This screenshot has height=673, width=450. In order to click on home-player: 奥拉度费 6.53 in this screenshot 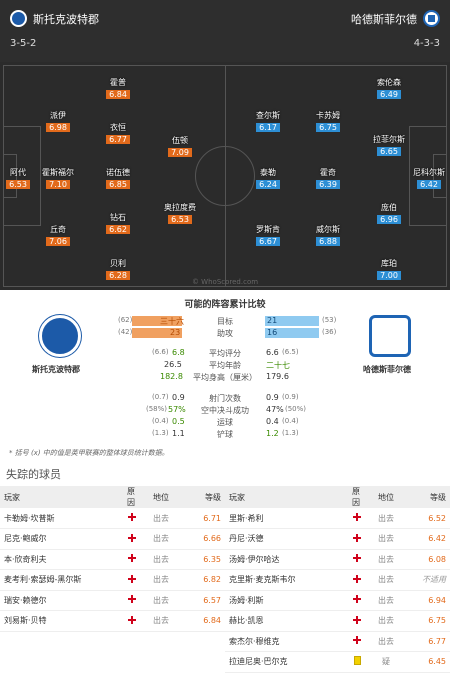, I will do `click(180, 213)`.